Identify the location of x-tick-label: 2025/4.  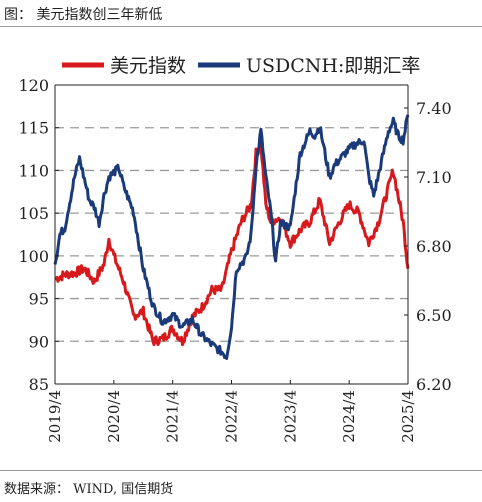
(408, 416).